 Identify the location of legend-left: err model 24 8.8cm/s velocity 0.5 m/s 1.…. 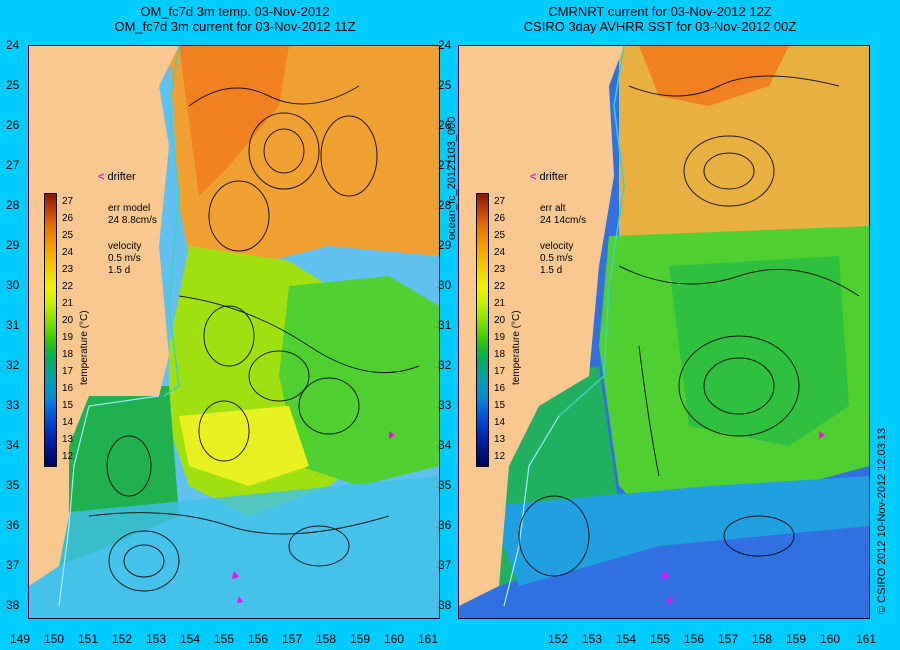
(132, 240).